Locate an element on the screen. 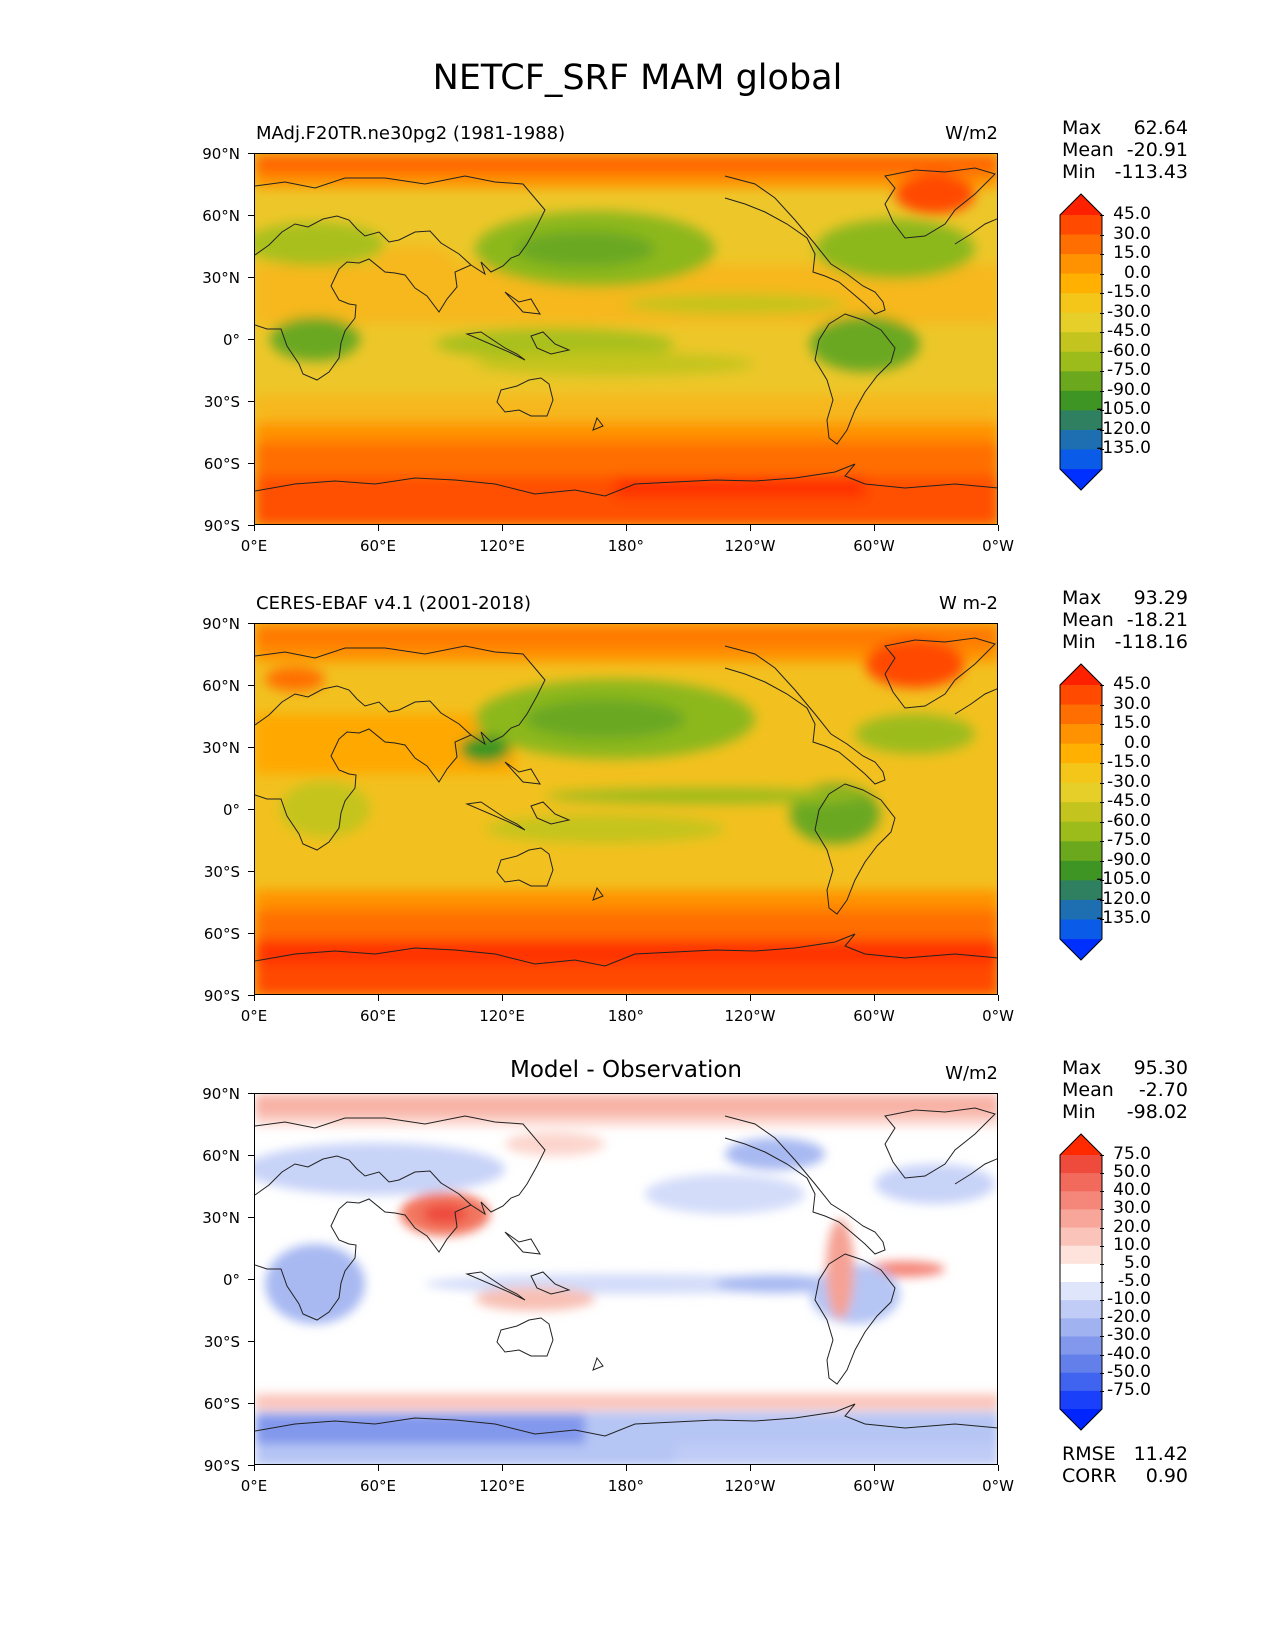 The image size is (1275, 1650). panel-2-xtick: 180° is located at coordinates (626, 1016).